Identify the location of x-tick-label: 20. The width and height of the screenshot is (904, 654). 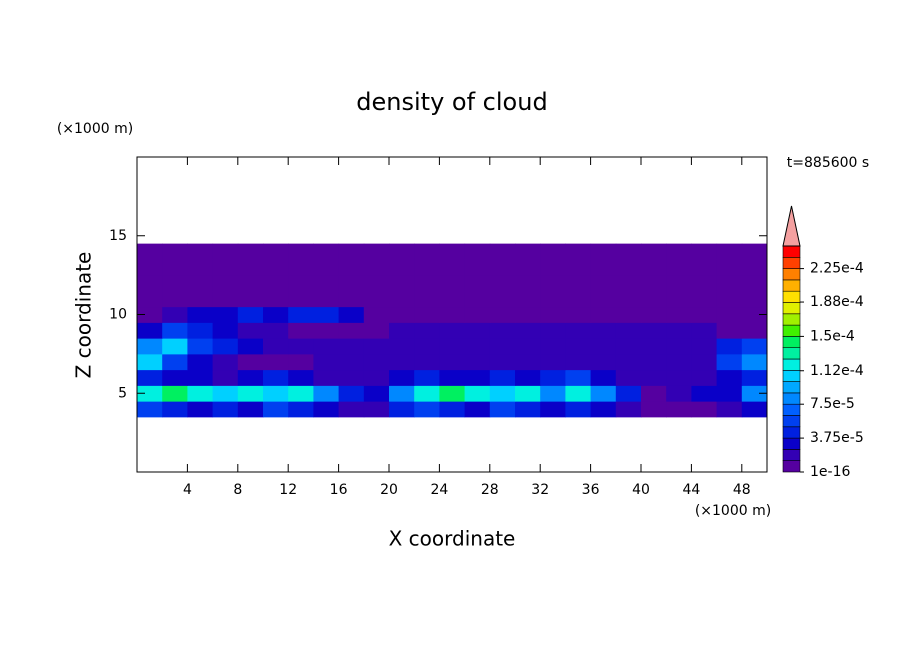
(389, 490).